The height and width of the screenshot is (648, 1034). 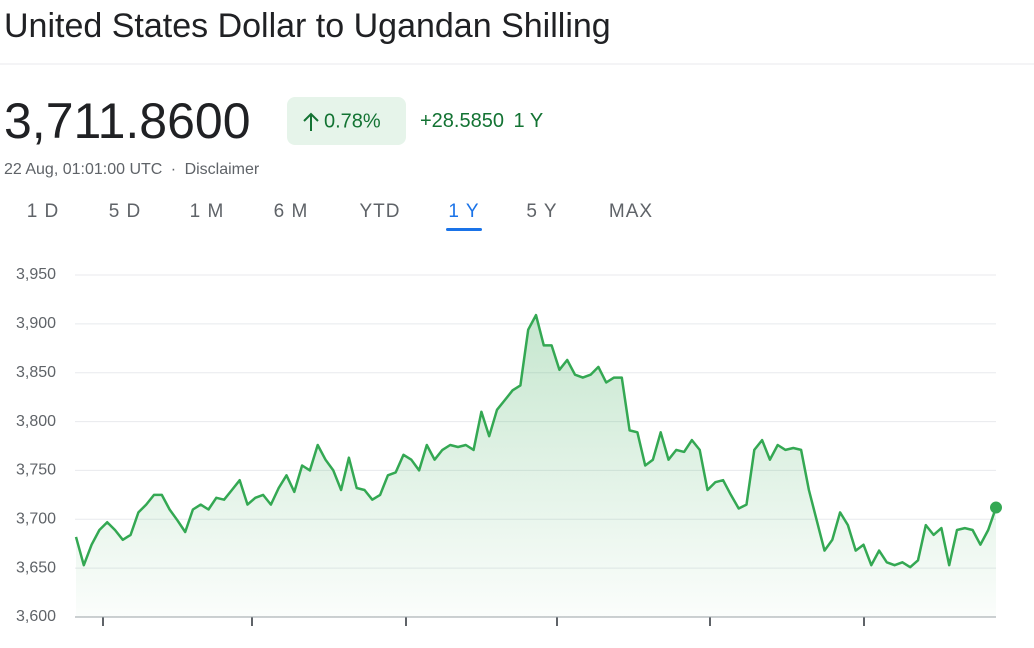 What do you see at coordinates (631, 211) in the screenshot?
I see `range-tab: MAX` at bounding box center [631, 211].